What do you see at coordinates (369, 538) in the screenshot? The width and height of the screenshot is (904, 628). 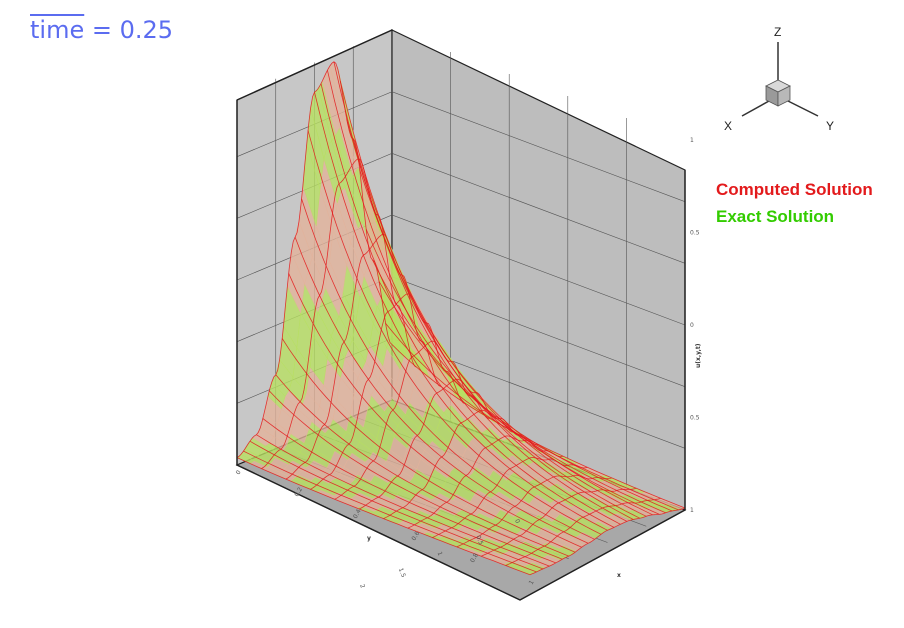 I see `y-axis-title: y` at bounding box center [369, 538].